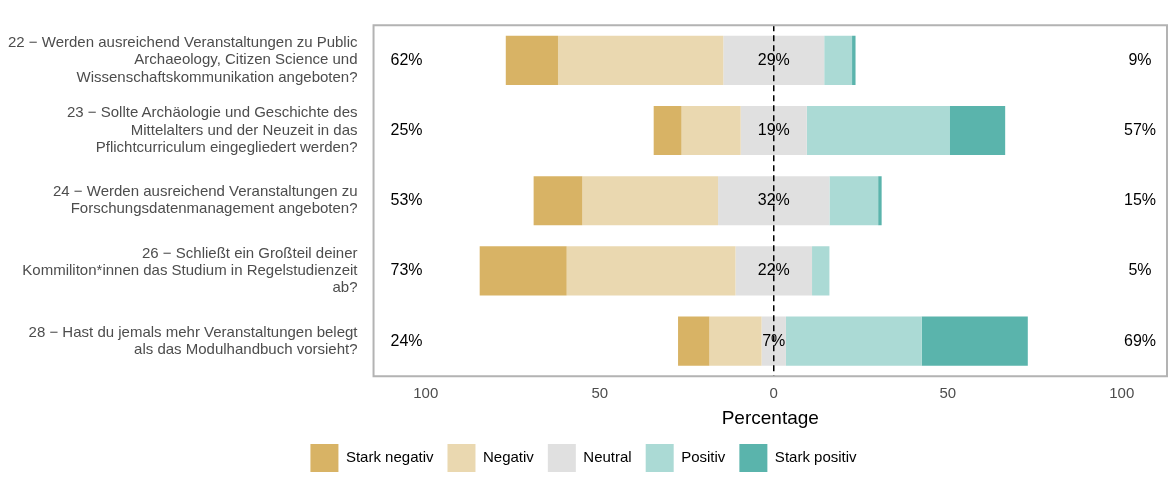 This screenshot has width=1168, height=482. I want to click on annotation: 69%, so click(1140, 340).